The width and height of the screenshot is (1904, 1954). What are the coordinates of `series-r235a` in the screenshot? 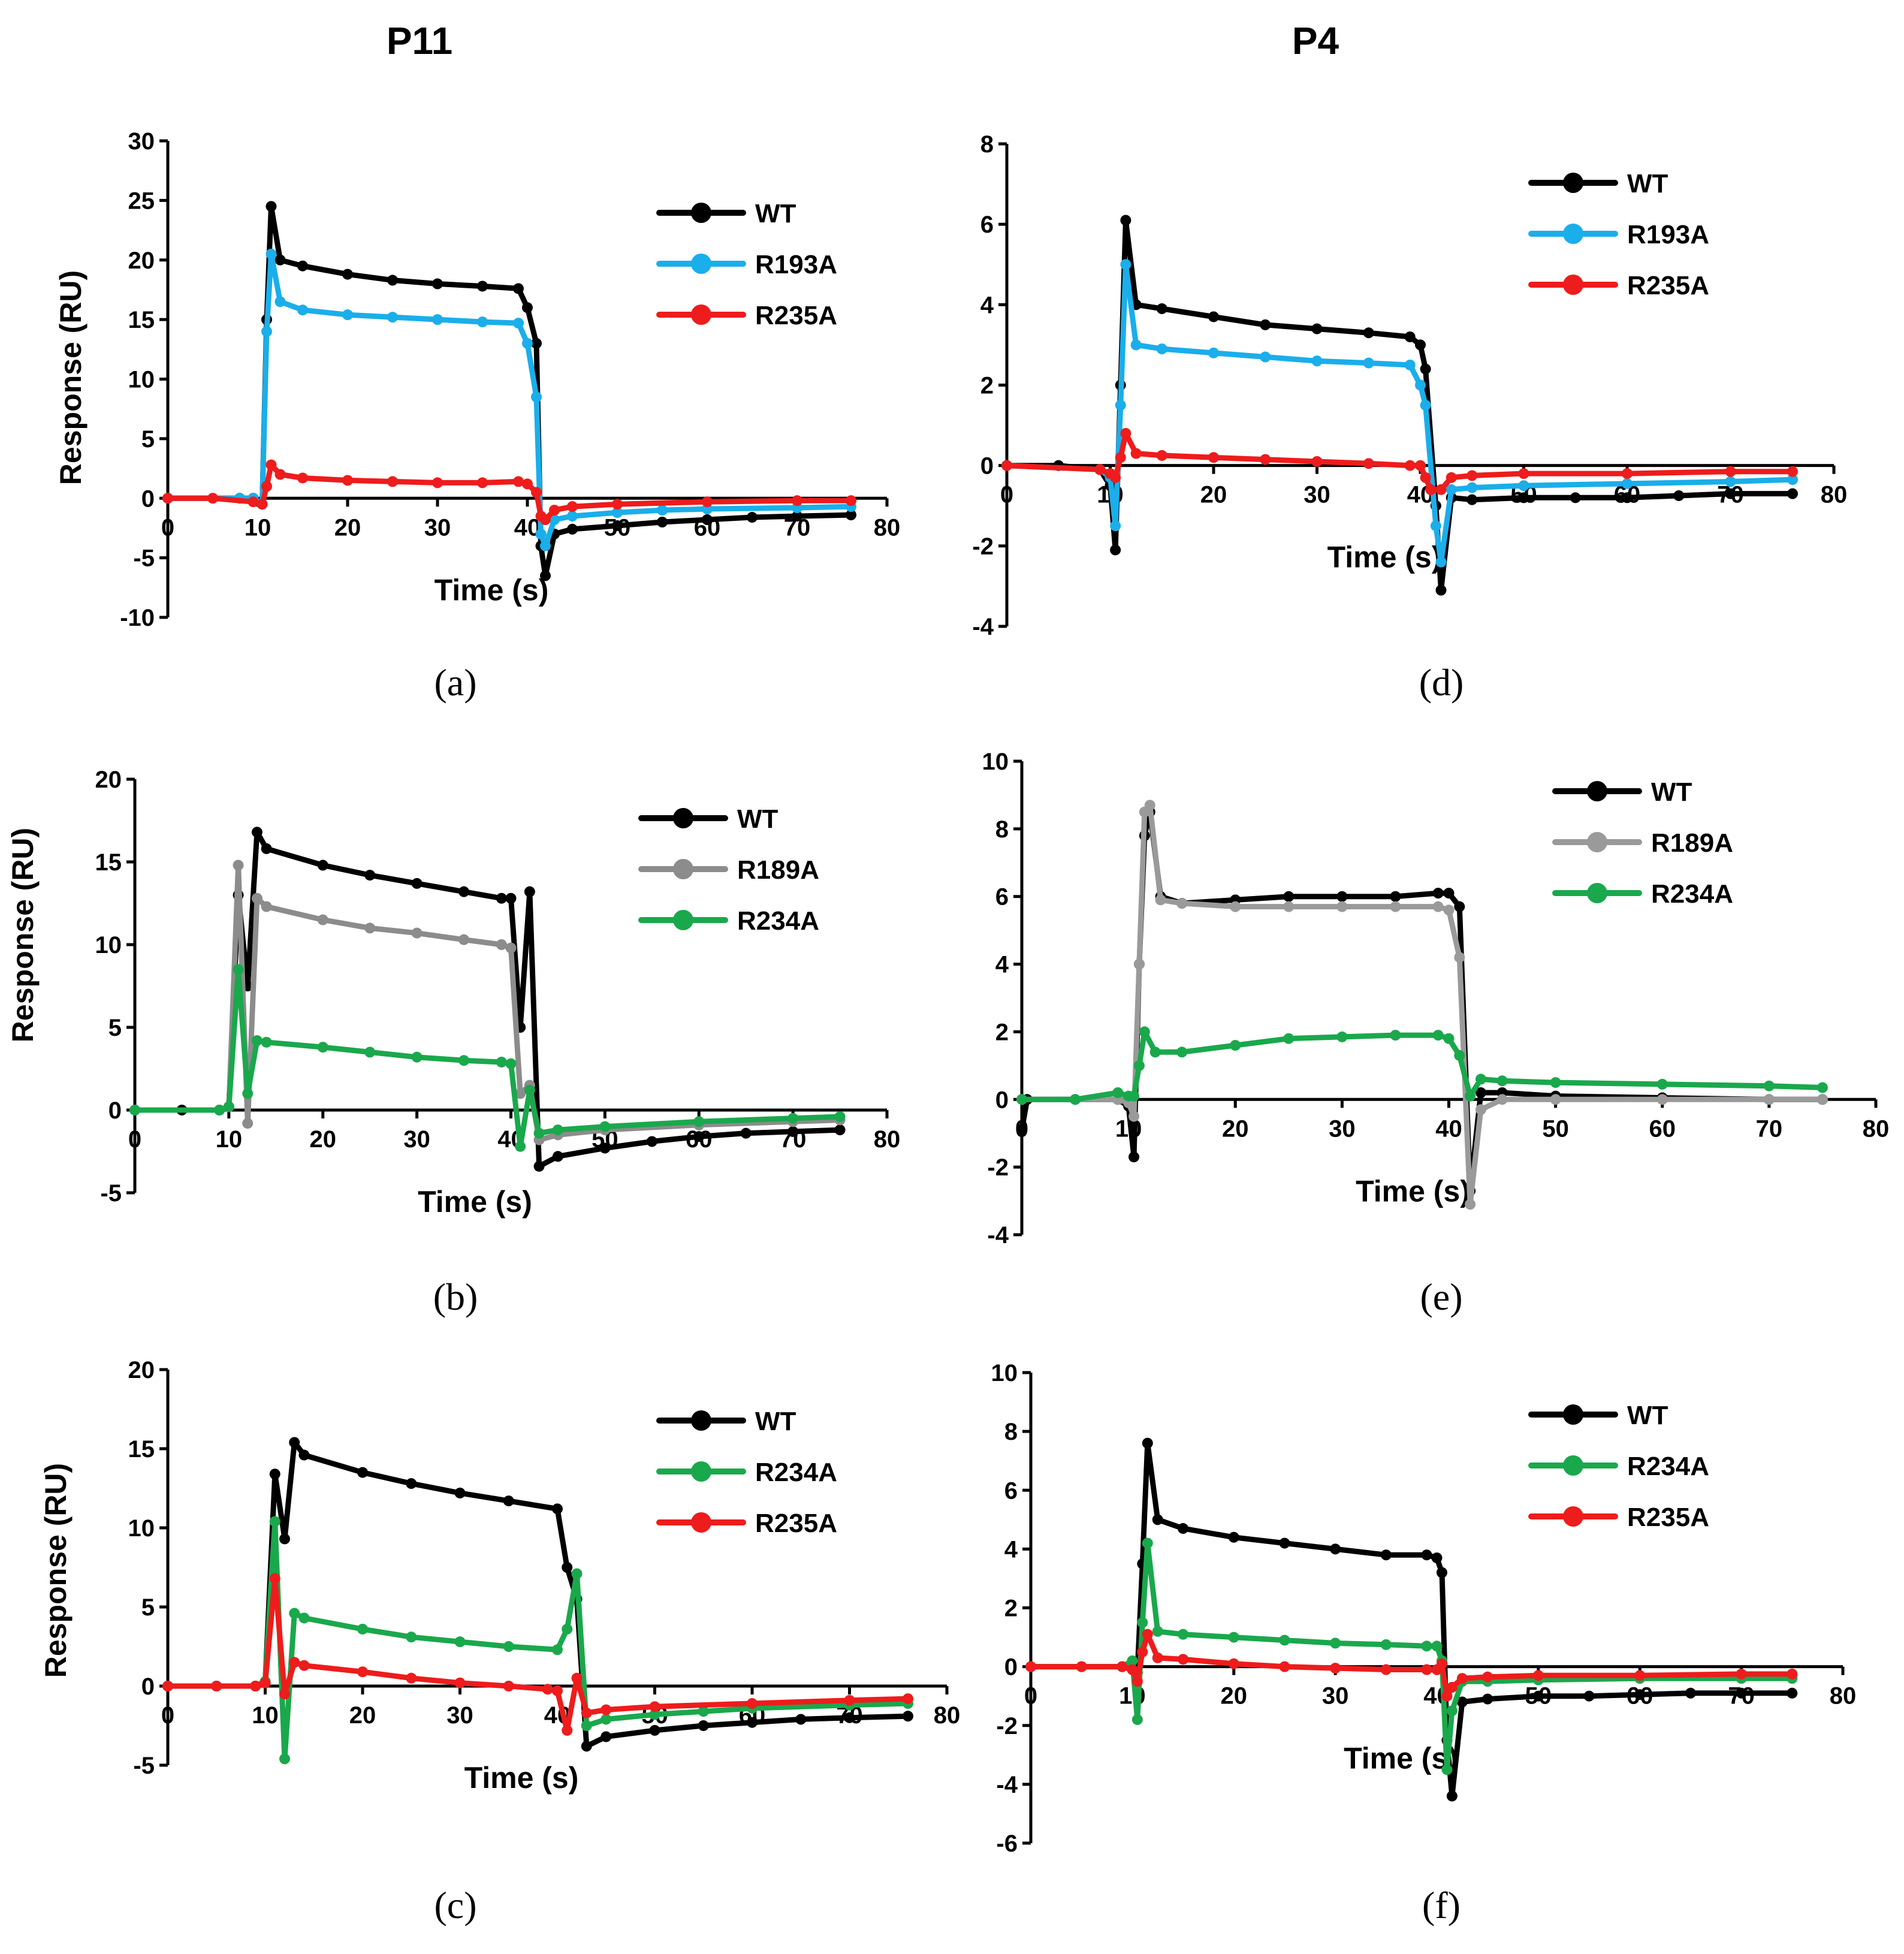 It's located at (509, 492).